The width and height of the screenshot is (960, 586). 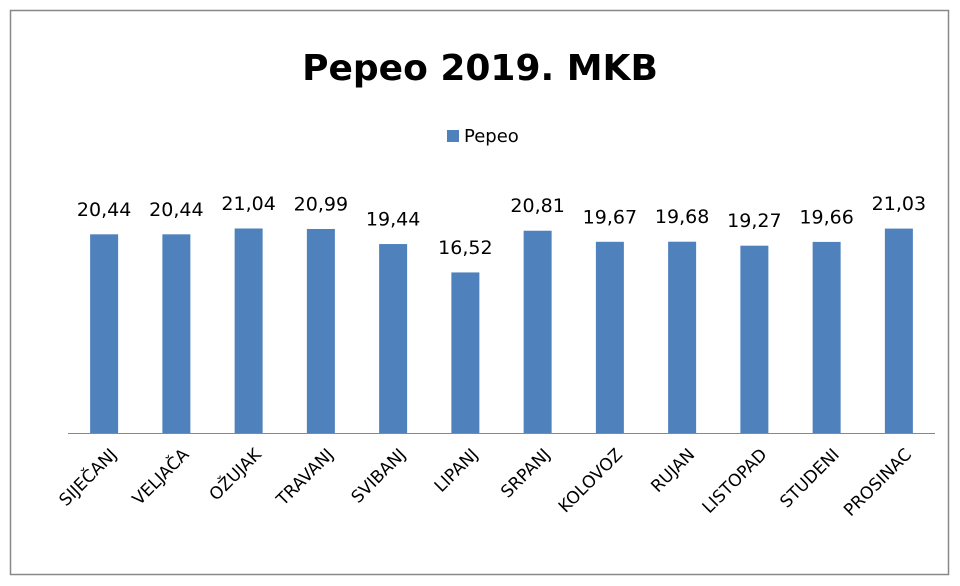 I want to click on data-label: 19,27, so click(x=754, y=221).